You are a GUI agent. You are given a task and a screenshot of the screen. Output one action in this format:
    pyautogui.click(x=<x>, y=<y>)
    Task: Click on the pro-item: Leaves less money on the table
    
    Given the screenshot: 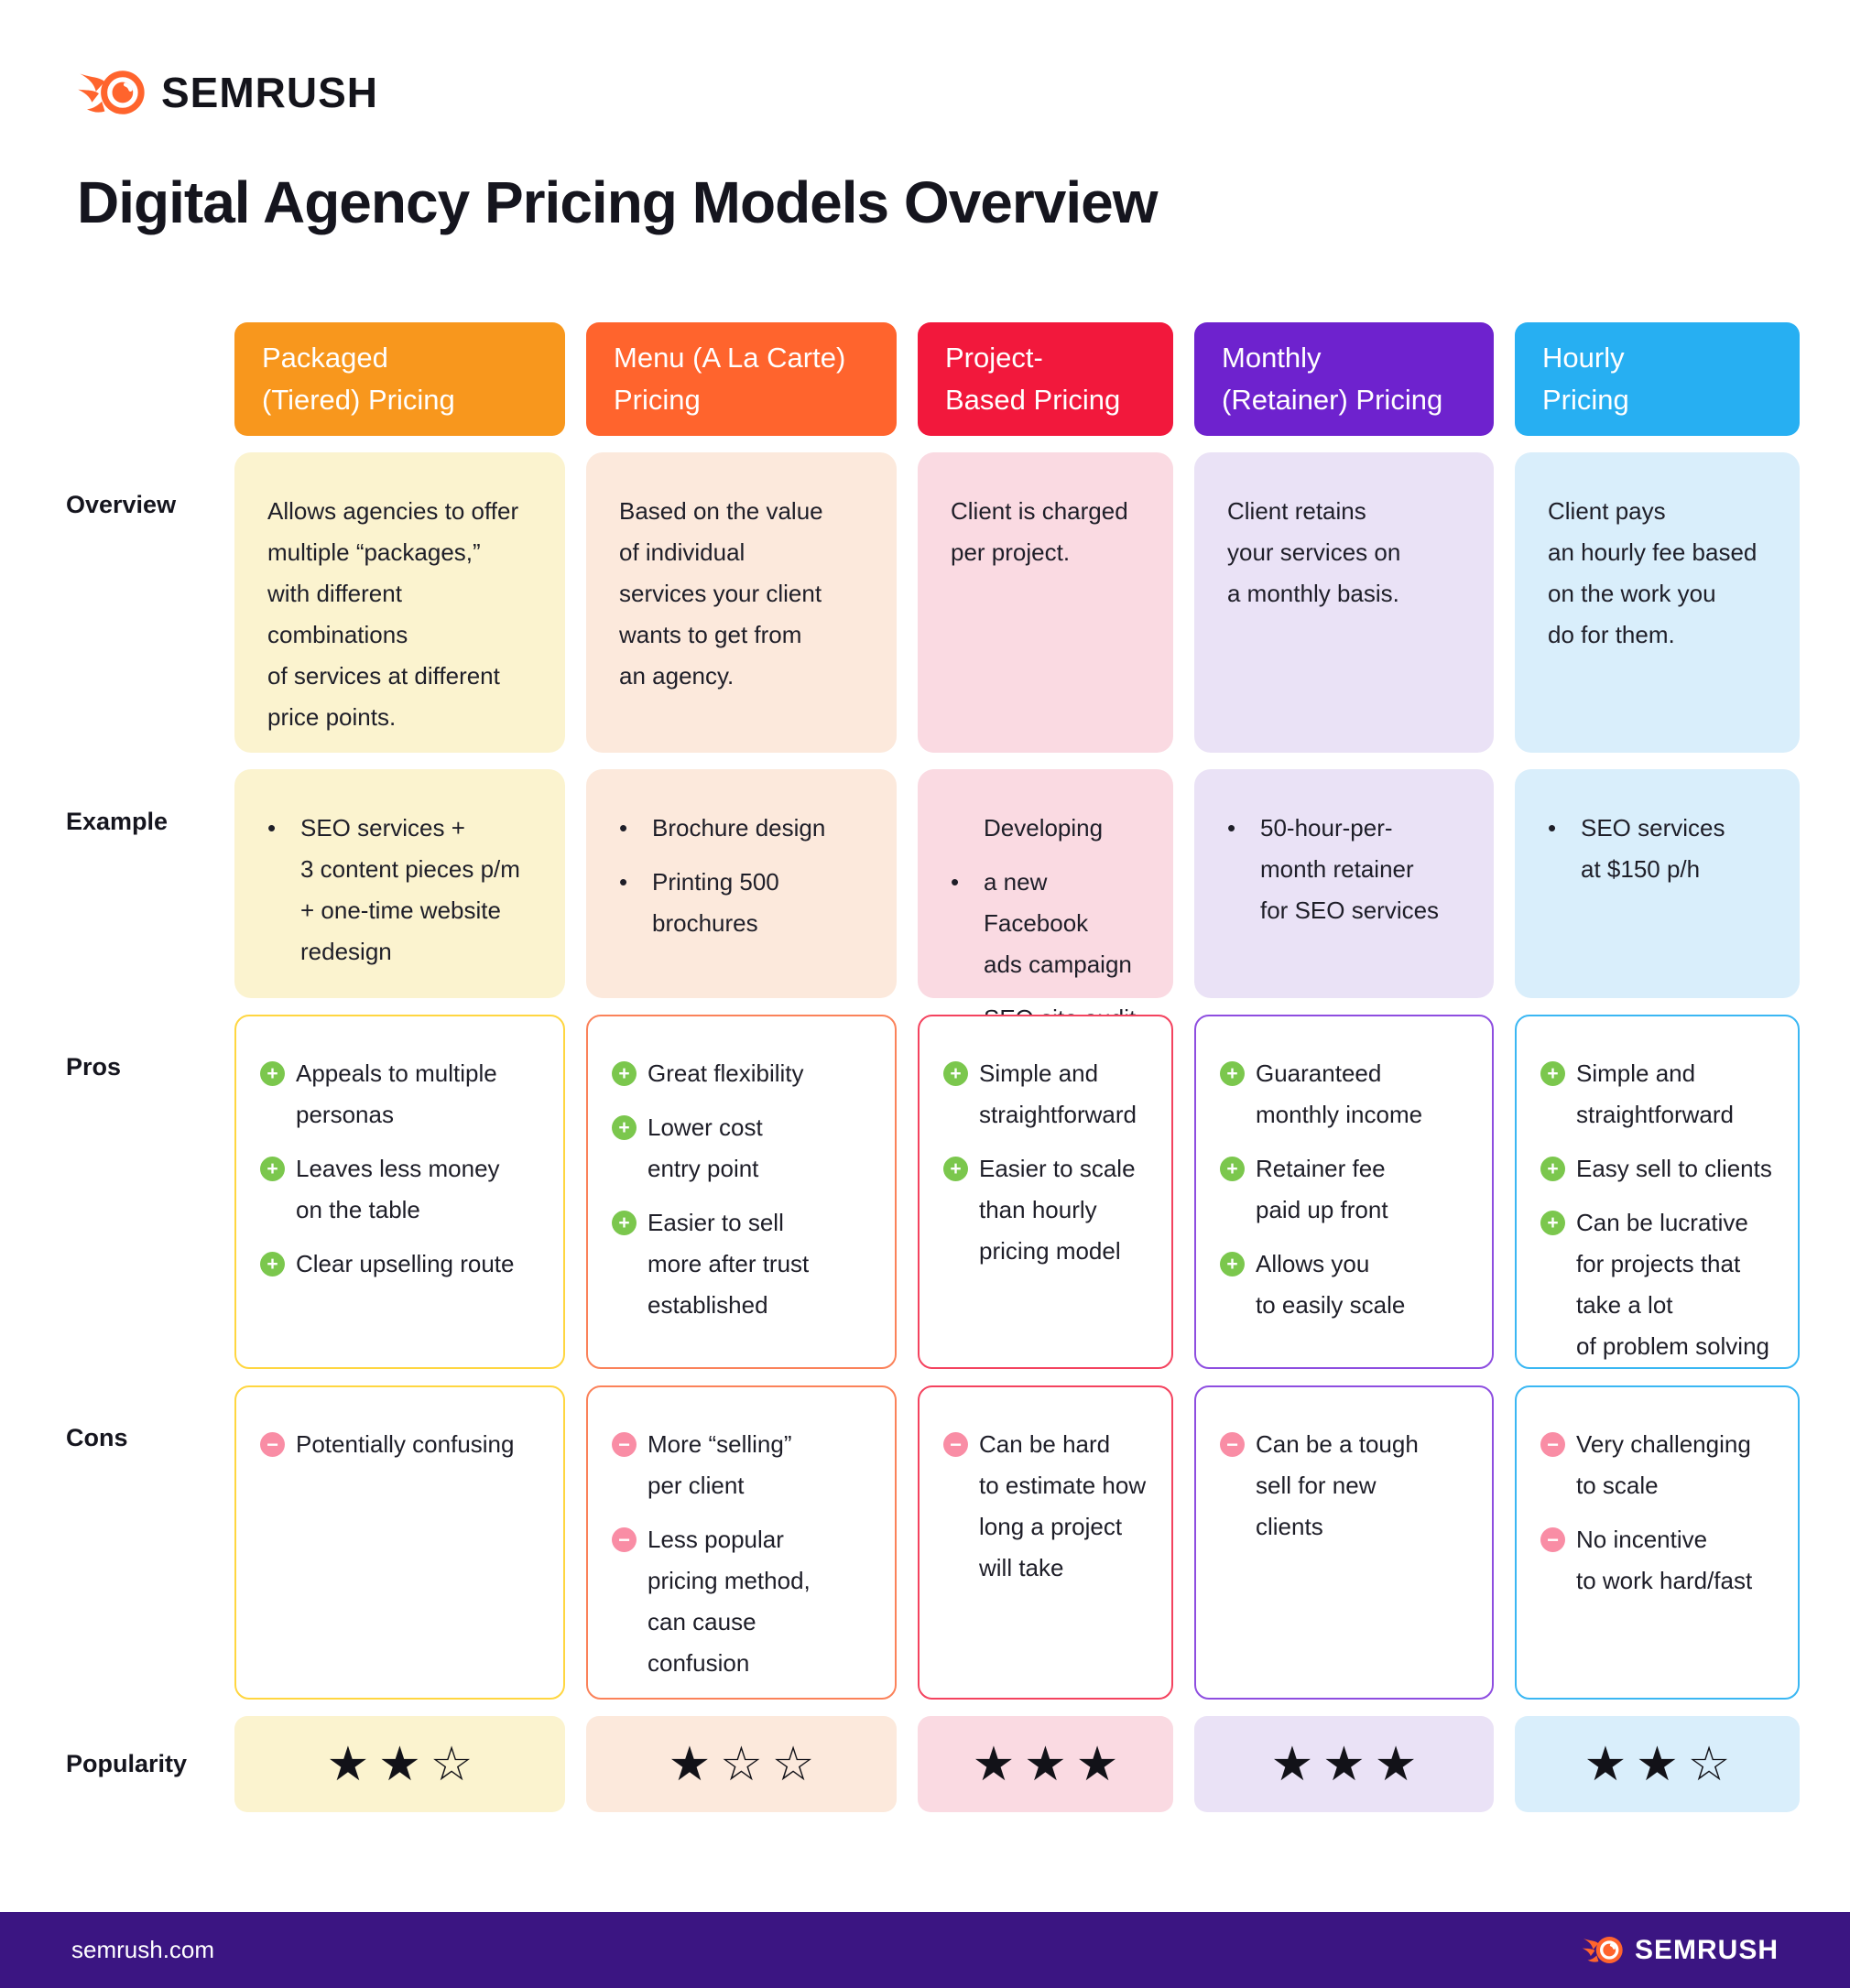 What is the action you would take?
    pyautogui.click(x=401, y=1189)
    